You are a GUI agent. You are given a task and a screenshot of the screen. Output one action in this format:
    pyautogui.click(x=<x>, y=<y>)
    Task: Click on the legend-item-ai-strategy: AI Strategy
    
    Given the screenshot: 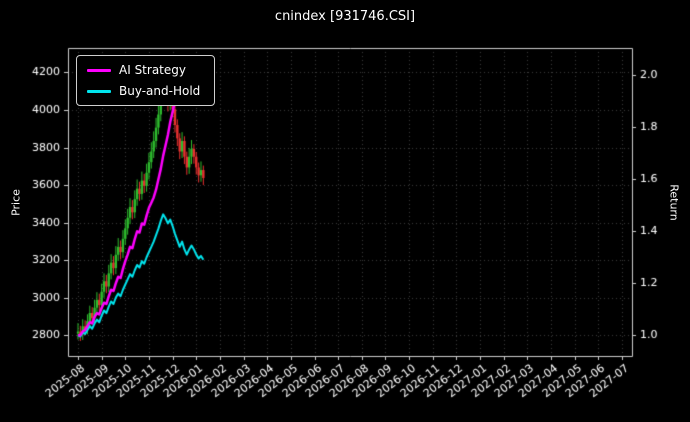 What is the action you would take?
    pyautogui.click(x=143, y=70)
    